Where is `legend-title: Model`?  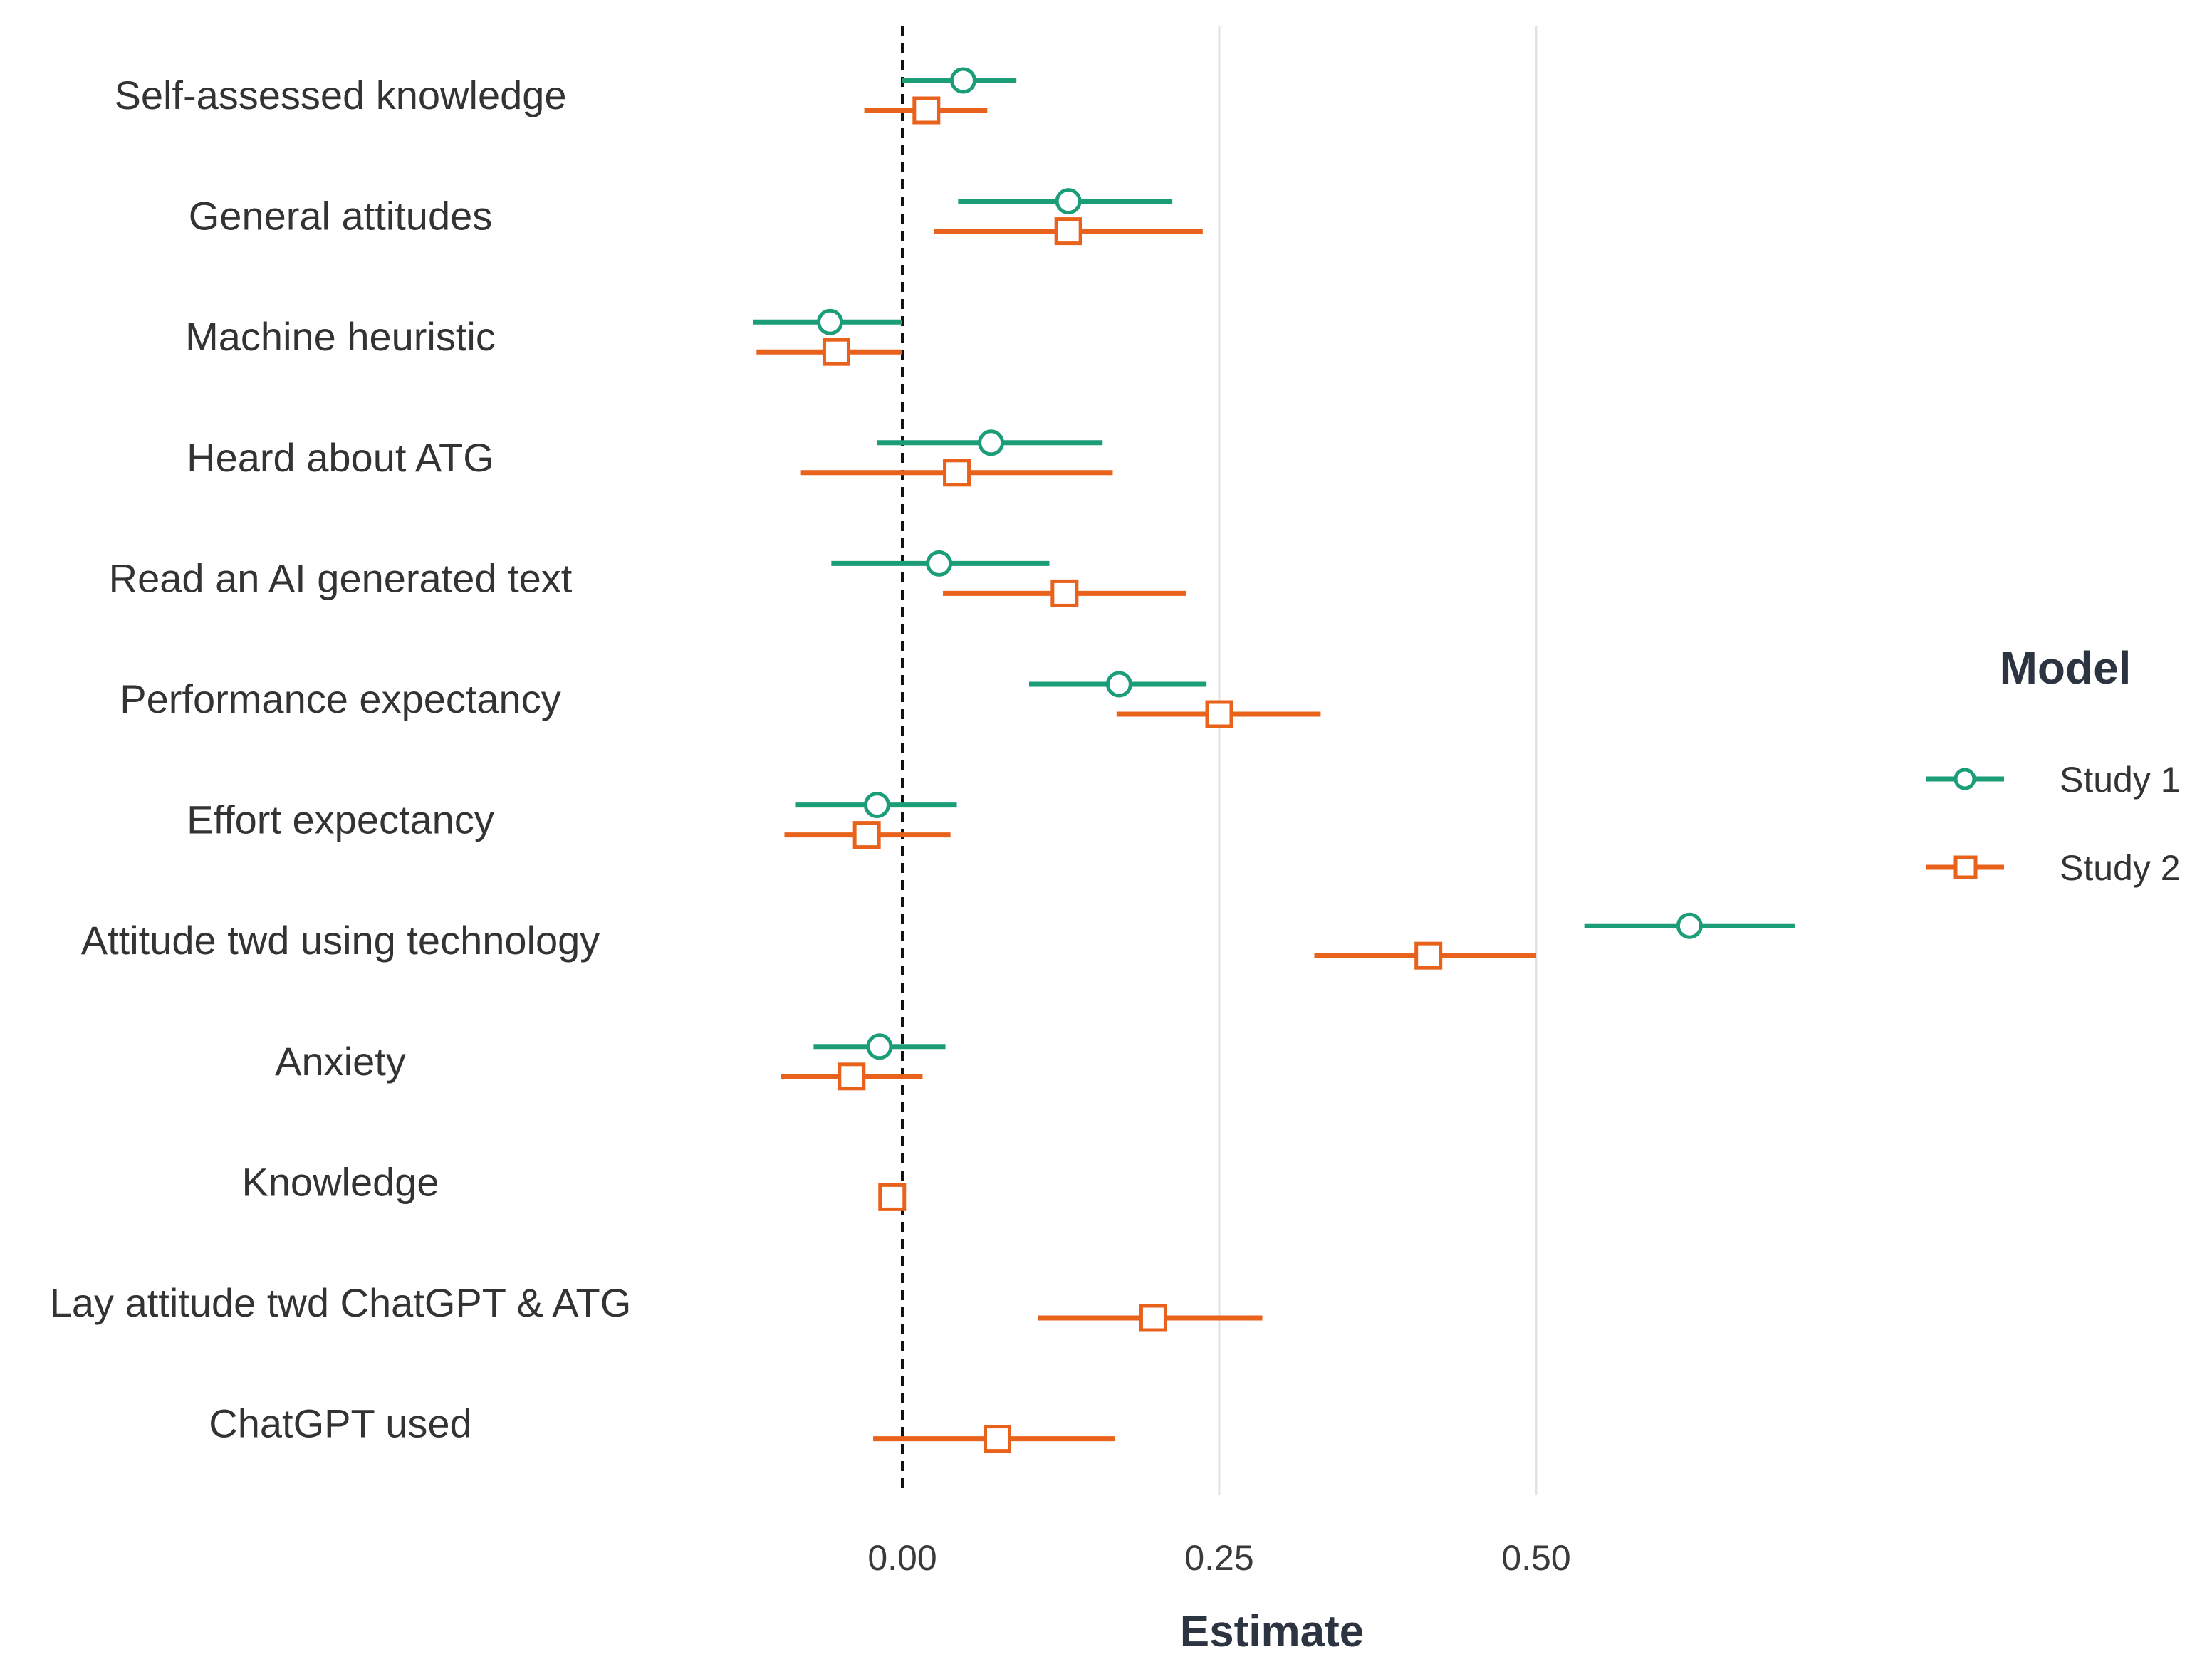
legend-title: Model is located at coordinates (2066, 668).